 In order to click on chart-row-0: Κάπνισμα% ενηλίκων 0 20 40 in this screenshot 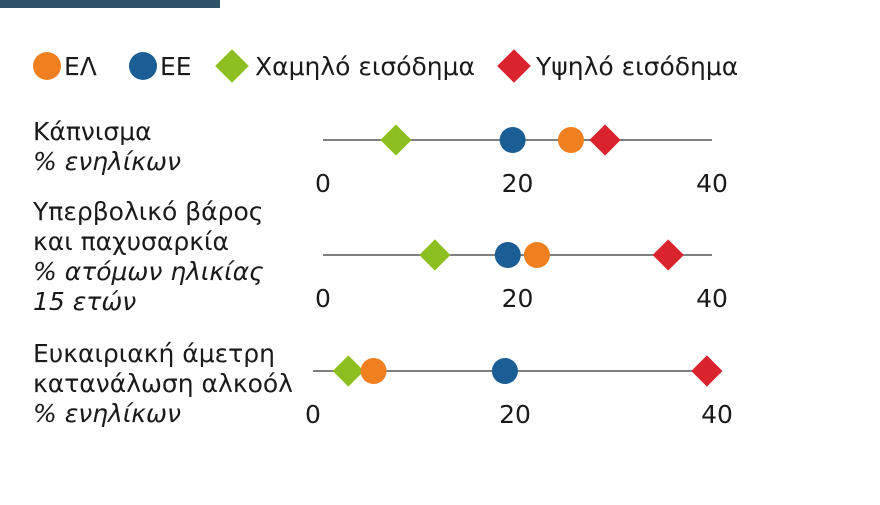, I will do `click(380, 157)`.